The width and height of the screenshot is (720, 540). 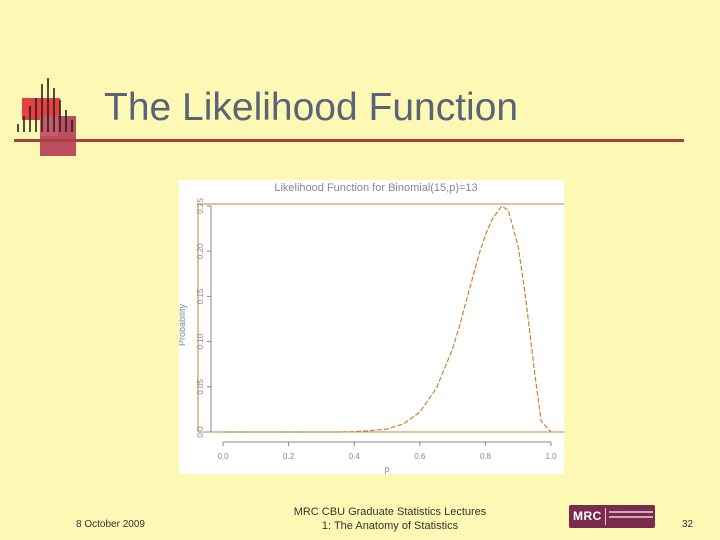 I want to click on mrc-logo-text: MRC, so click(x=587, y=516).